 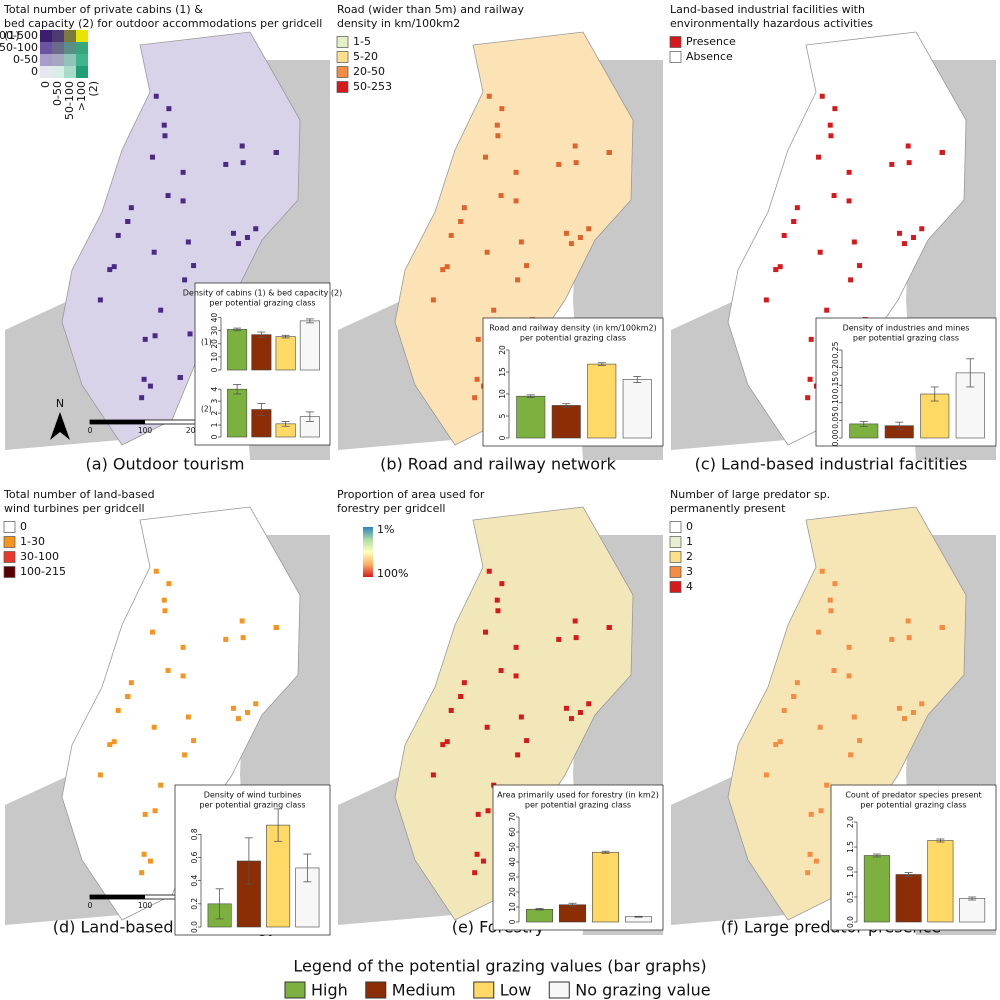 What do you see at coordinates (57, 93) in the screenshot?
I see `matrix-col-label: 0-50` at bounding box center [57, 93].